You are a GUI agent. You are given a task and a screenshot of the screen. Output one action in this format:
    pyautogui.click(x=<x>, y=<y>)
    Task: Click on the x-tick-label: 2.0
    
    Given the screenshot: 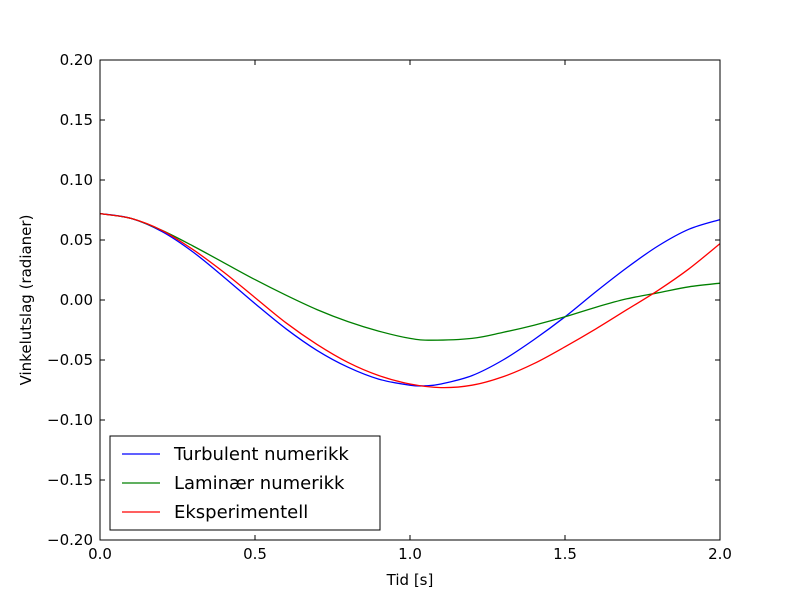 What is the action you would take?
    pyautogui.click(x=720, y=554)
    